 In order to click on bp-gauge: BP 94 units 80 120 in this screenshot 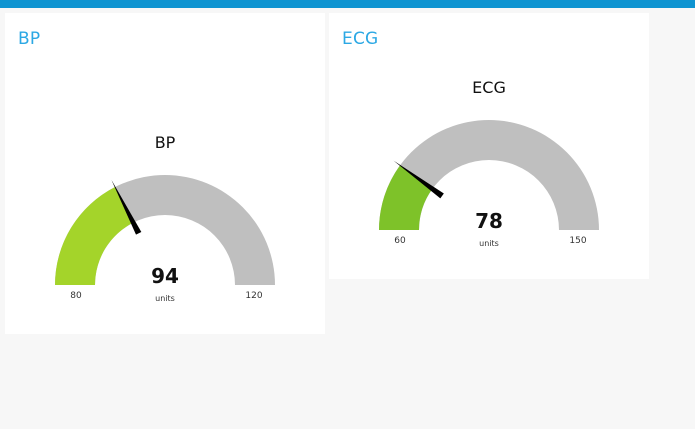, I will do `click(165, 218)`.